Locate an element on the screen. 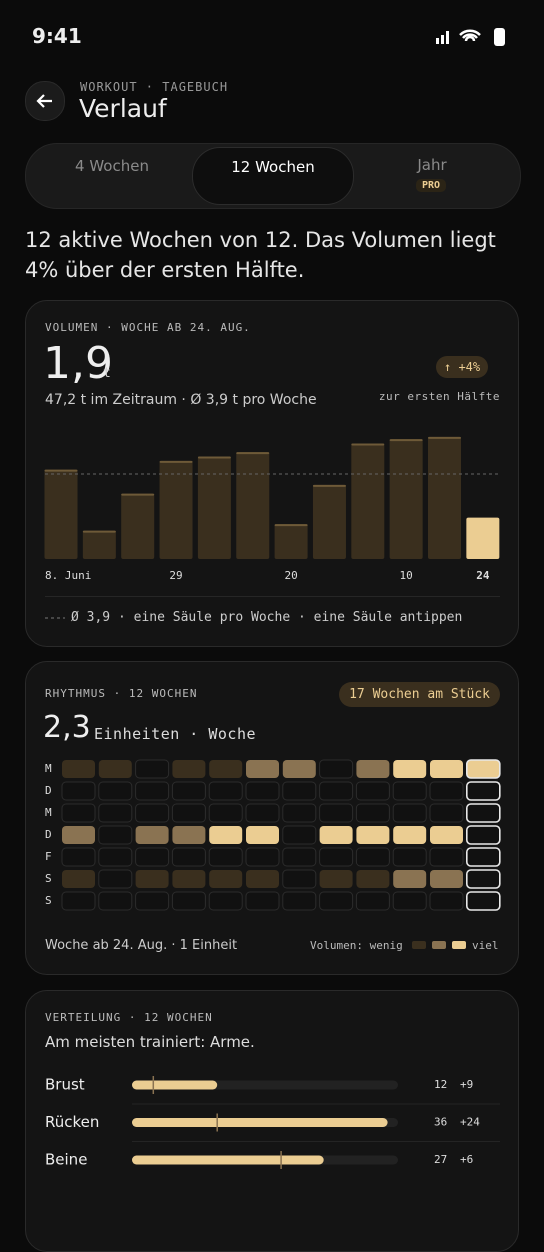  change-caption: zur ersten Hälfte is located at coordinates (439, 396).